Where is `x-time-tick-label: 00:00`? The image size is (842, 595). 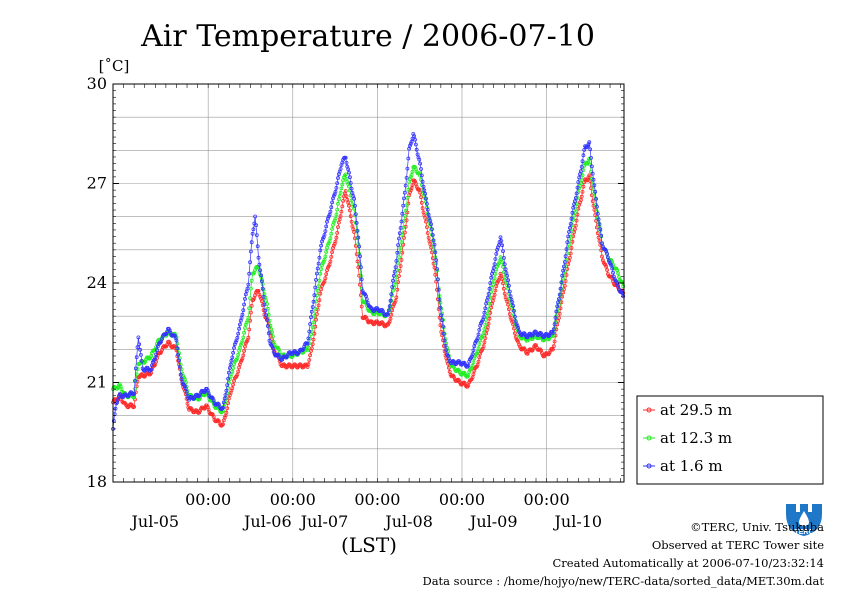 x-time-tick-label: 00:00 is located at coordinates (293, 499).